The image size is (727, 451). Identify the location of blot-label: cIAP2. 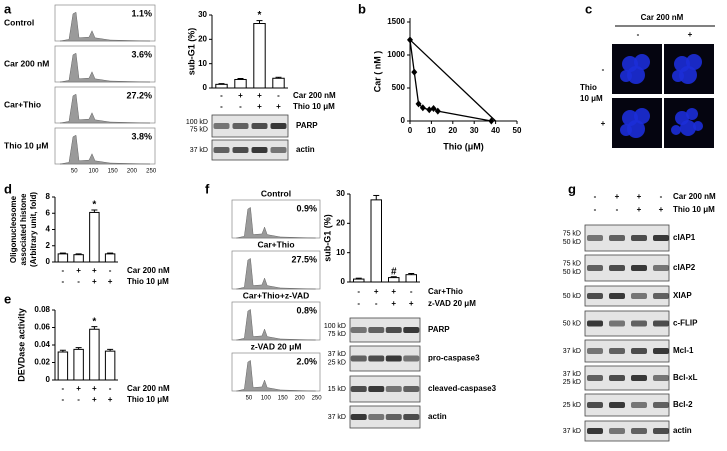
(684, 267).